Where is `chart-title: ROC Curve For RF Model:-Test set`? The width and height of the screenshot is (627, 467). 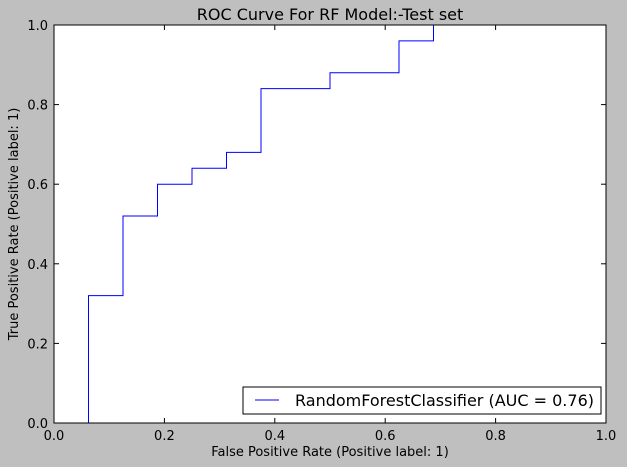
chart-title: ROC Curve For RF Model:-Test set is located at coordinates (330, 14).